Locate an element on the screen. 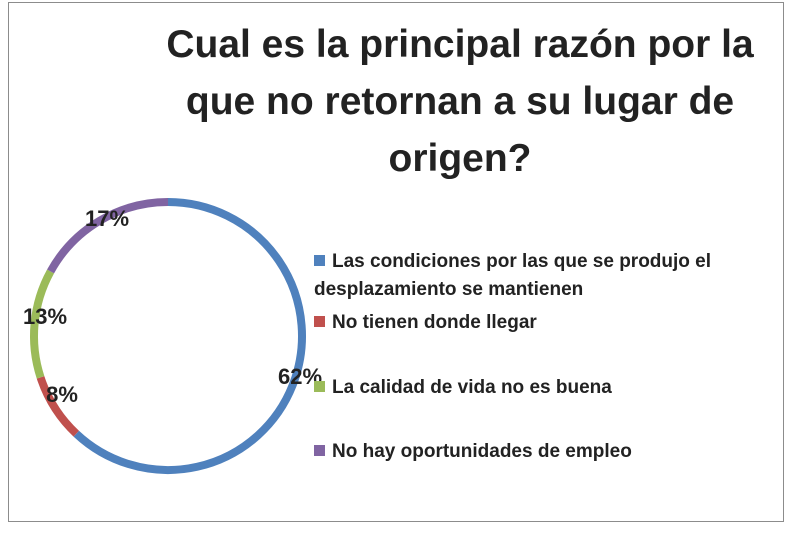  legend-entry: No hay oportunidades de empleo is located at coordinates (549, 452).